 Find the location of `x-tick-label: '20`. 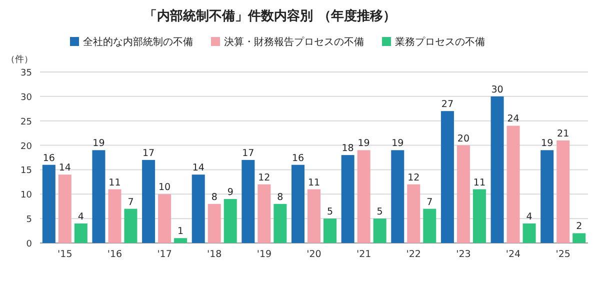

x-tick-label: '20 is located at coordinates (314, 254).